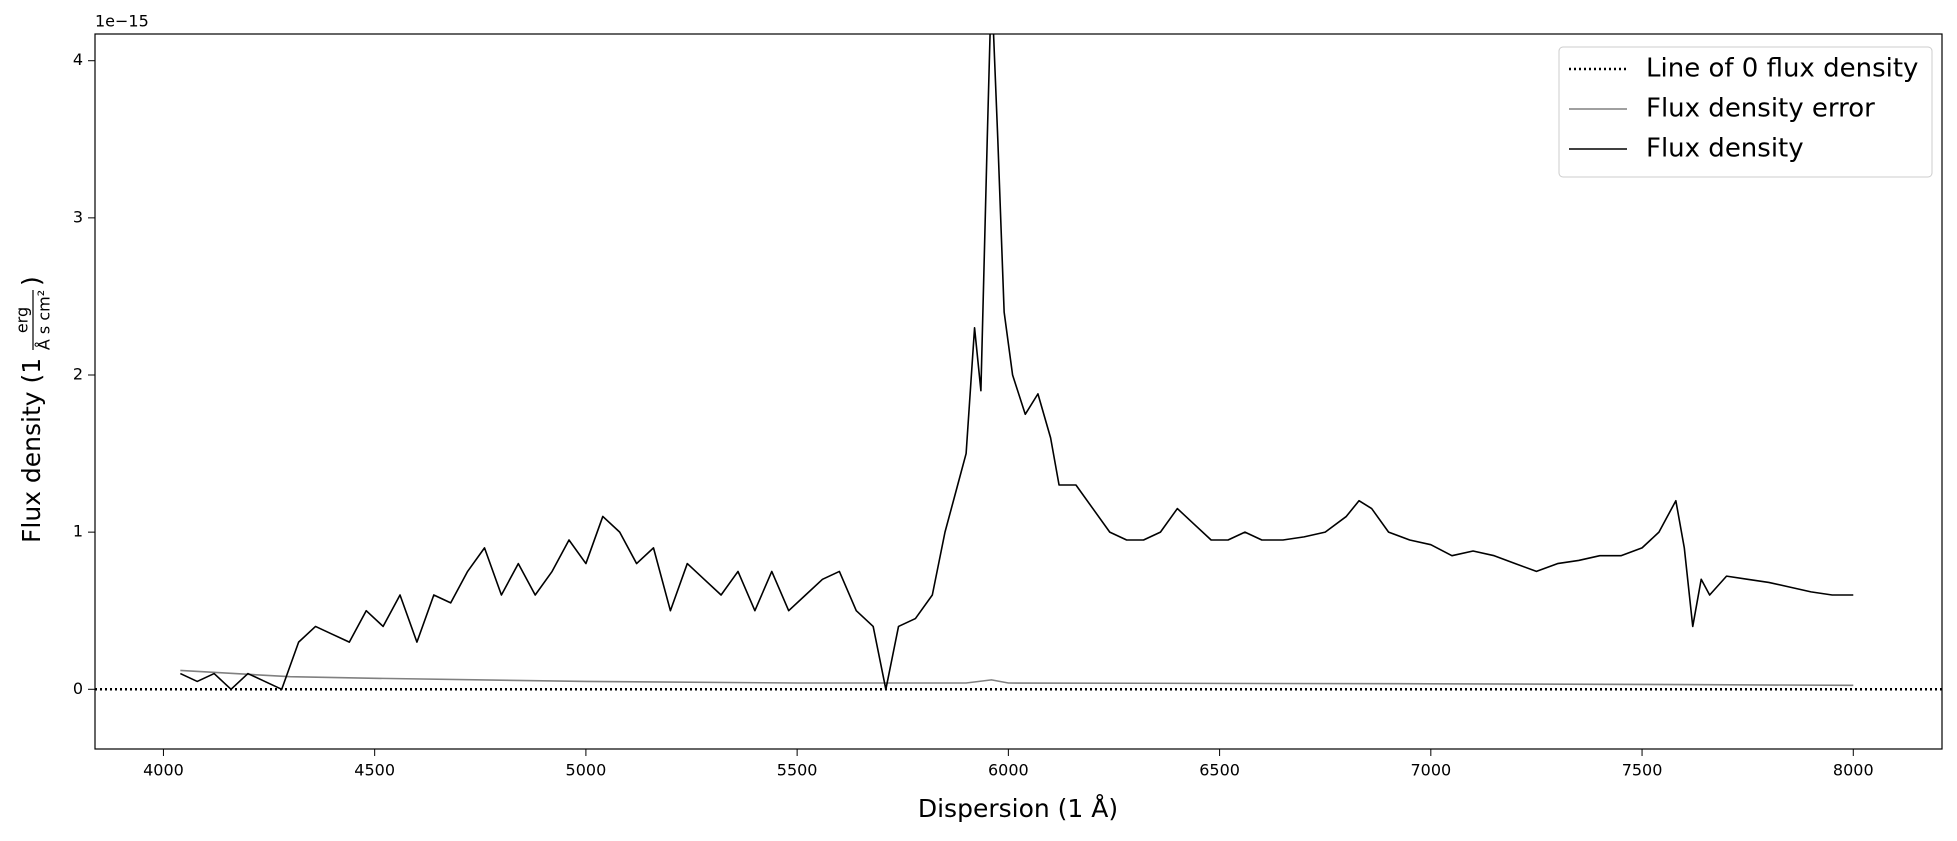 Image resolution: width=1957 pixels, height=841 pixels. Describe the element at coordinates (78, 531) in the screenshot. I see `y-tick-label: 1` at that location.